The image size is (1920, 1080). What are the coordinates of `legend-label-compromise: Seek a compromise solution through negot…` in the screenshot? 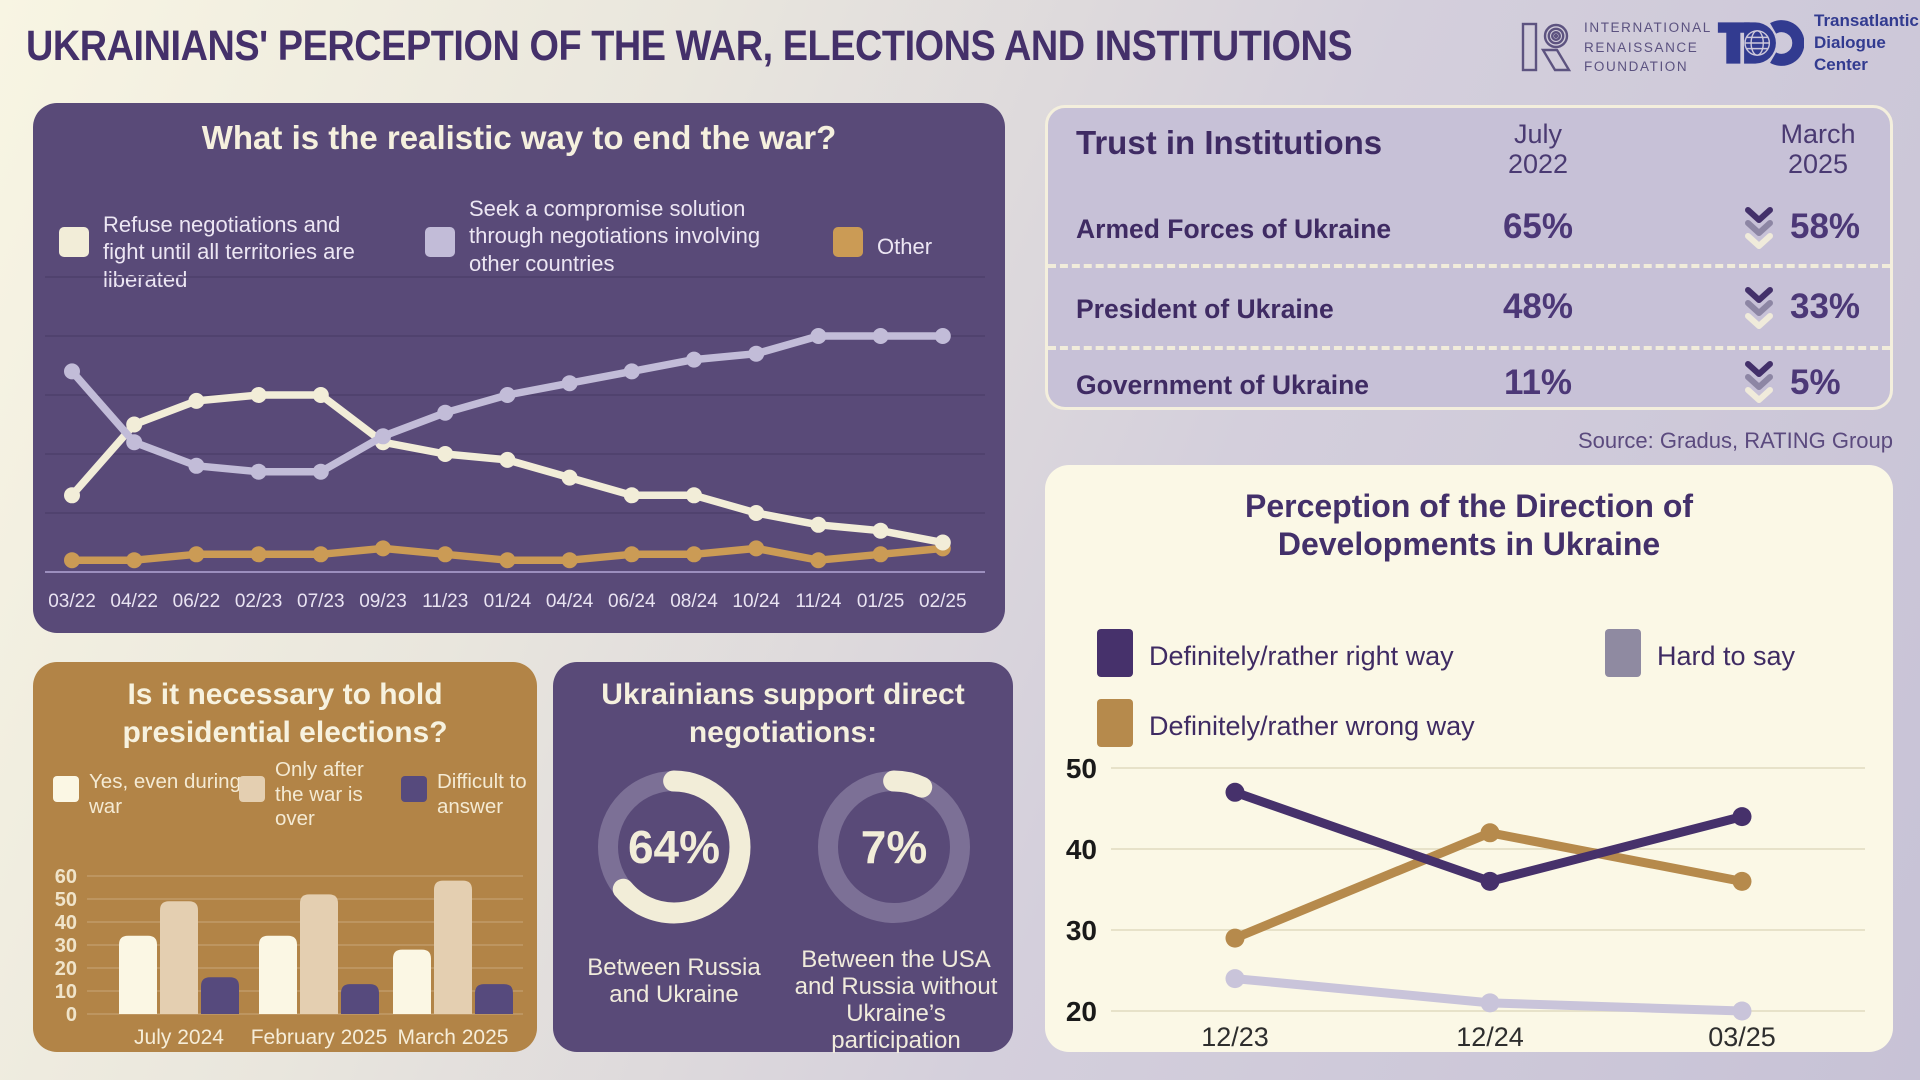 It's located at (615, 236).